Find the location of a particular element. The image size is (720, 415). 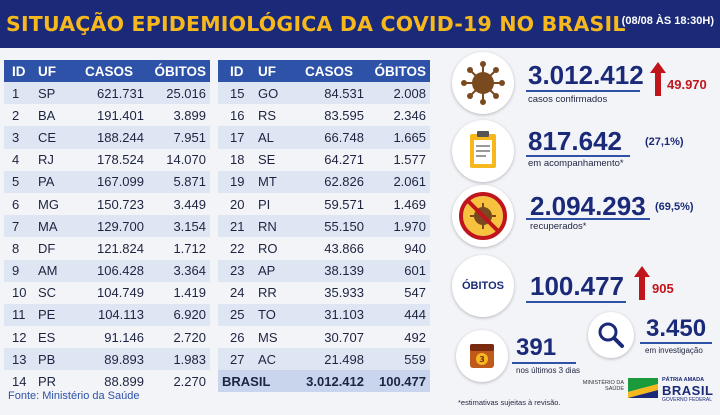

recovered-label: recuperados* is located at coordinates (558, 226).